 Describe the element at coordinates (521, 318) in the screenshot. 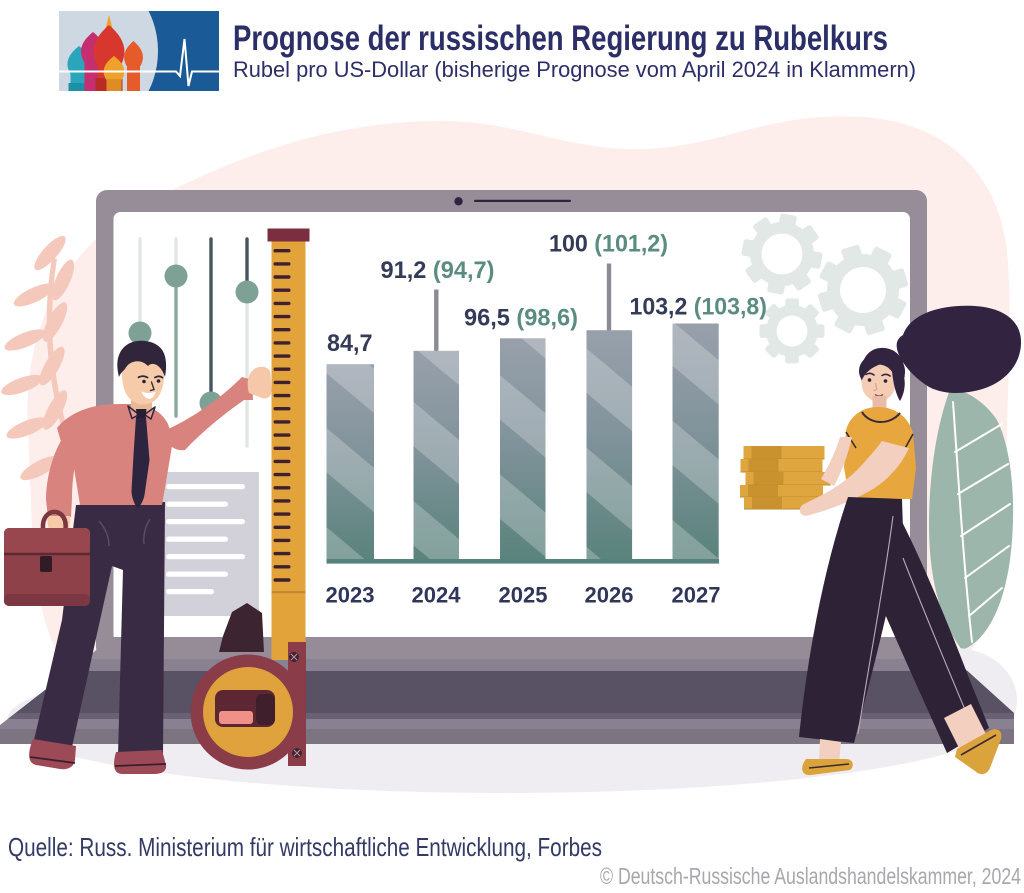

I see `svg-text: 96,5 (98,6)` at that location.